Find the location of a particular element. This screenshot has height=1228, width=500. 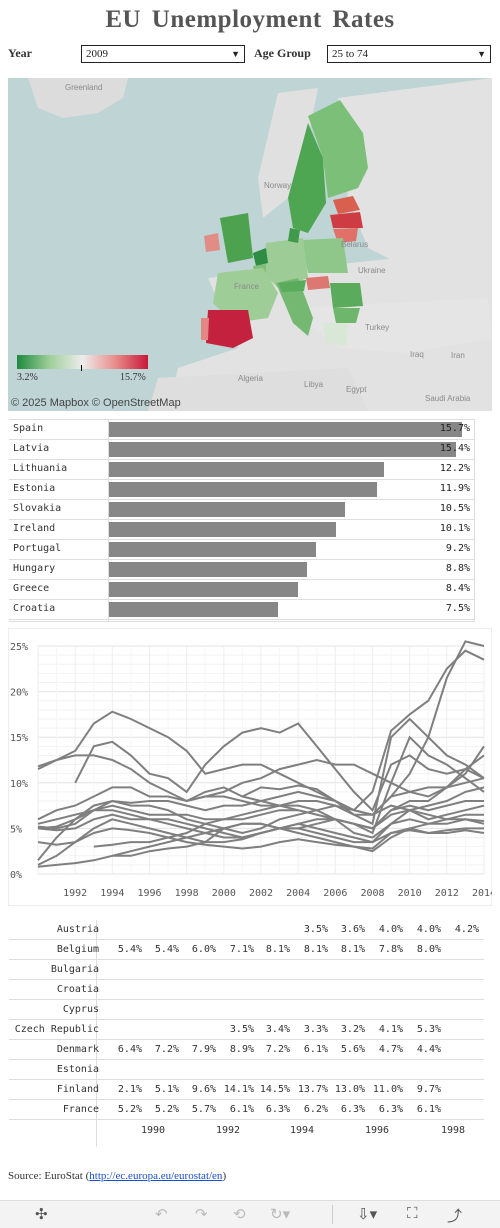

greece-shape is located at coordinates (335, 334).